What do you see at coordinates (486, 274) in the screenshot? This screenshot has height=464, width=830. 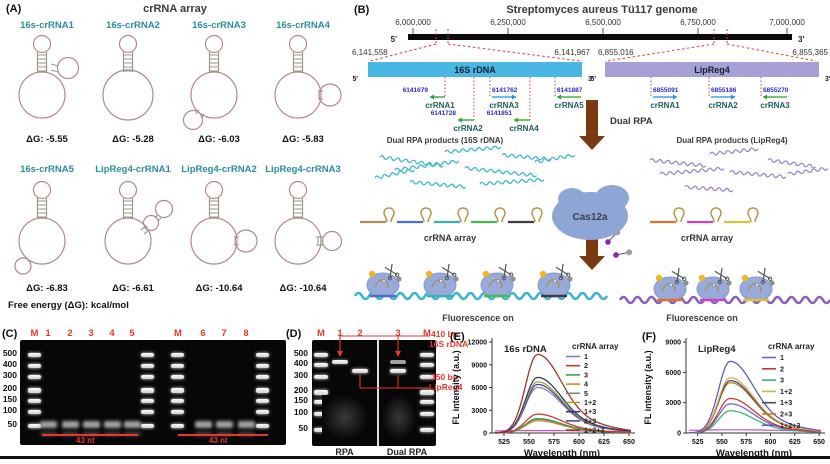 I see `fluorophore-dot` at bounding box center [486, 274].